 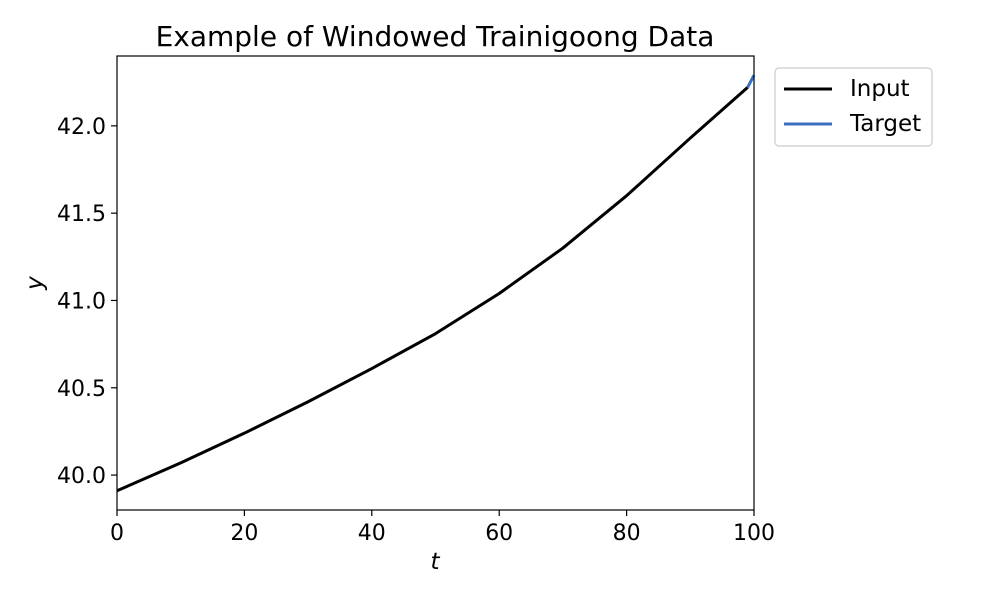 I want to click on y-axis-label: y, so click(x=35, y=283).